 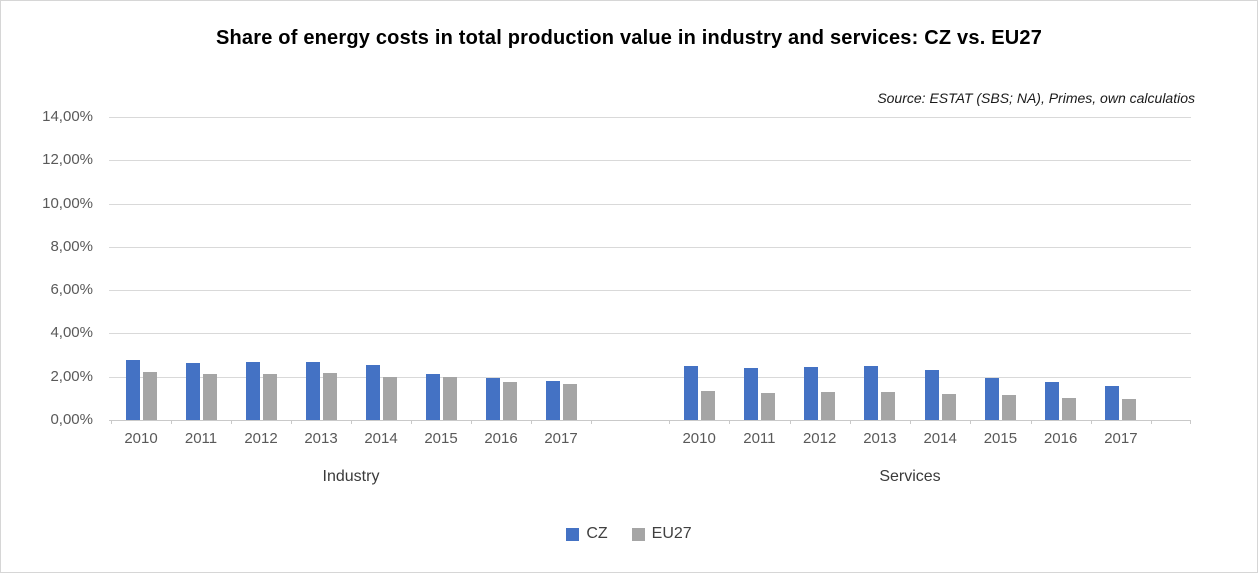 What do you see at coordinates (71, 333) in the screenshot?
I see `y-axis-tick-label: 4,00%` at bounding box center [71, 333].